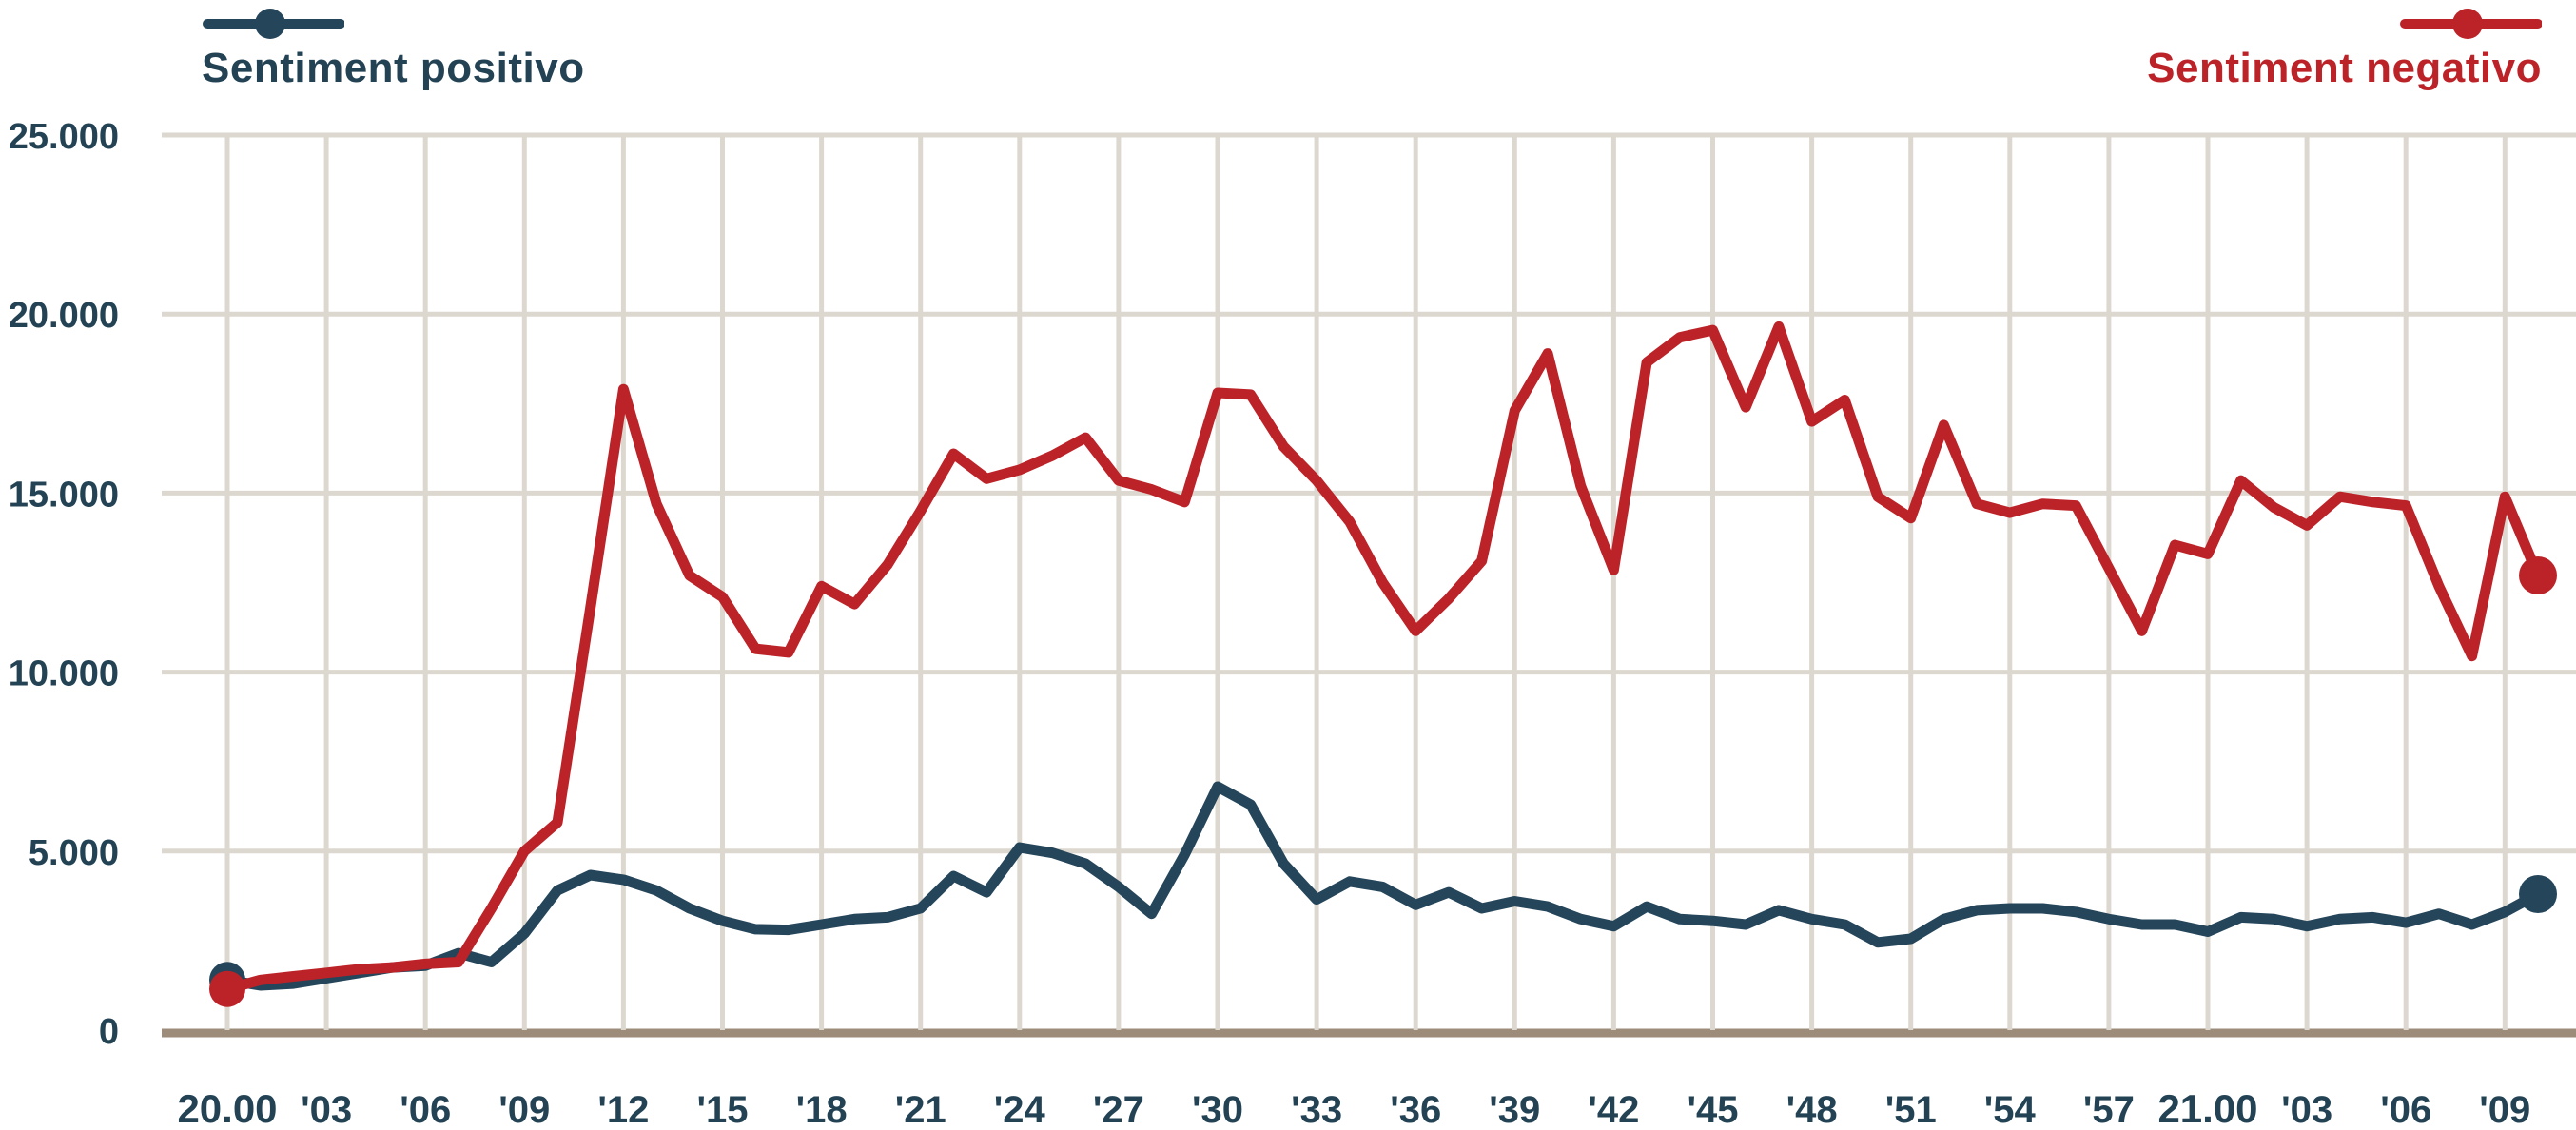 This screenshot has width=2576, height=1130. What do you see at coordinates (64, 495) in the screenshot?
I see `y-axis-tick-label: 15.000` at bounding box center [64, 495].